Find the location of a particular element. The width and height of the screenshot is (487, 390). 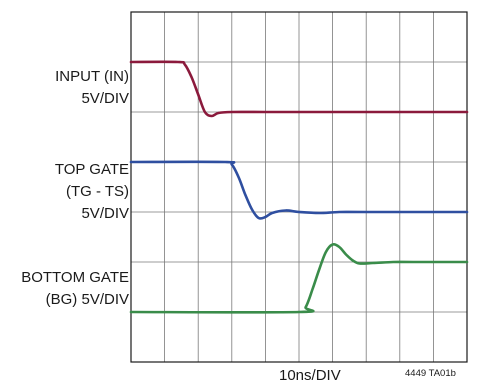

top-gate-label-line-3: 5V/DIV is located at coordinates (105, 213).